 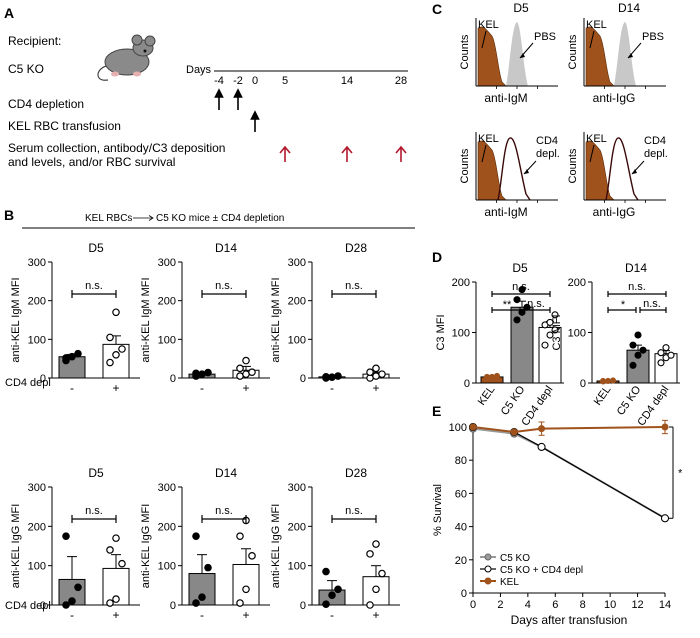 What do you see at coordinates (569, 620) in the screenshot?
I see `x-axis-label: Days after transfusion` at bounding box center [569, 620].